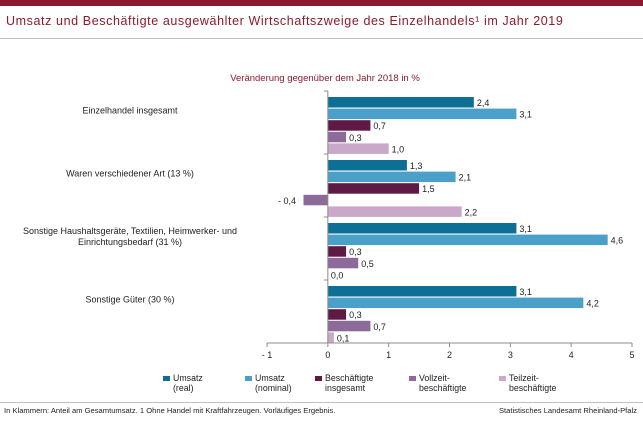 This screenshot has width=643, height=422. Describe the element at coordinates (367, 264) in the screenshot. I see `data-label-4-3: 0,5` at that location.